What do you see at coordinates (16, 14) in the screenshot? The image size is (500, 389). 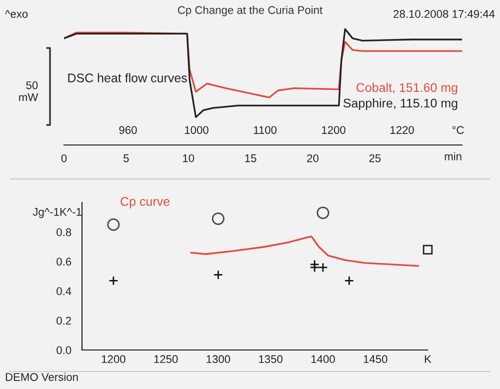 I see `text: ^exo` at bounding box center [16, 14].